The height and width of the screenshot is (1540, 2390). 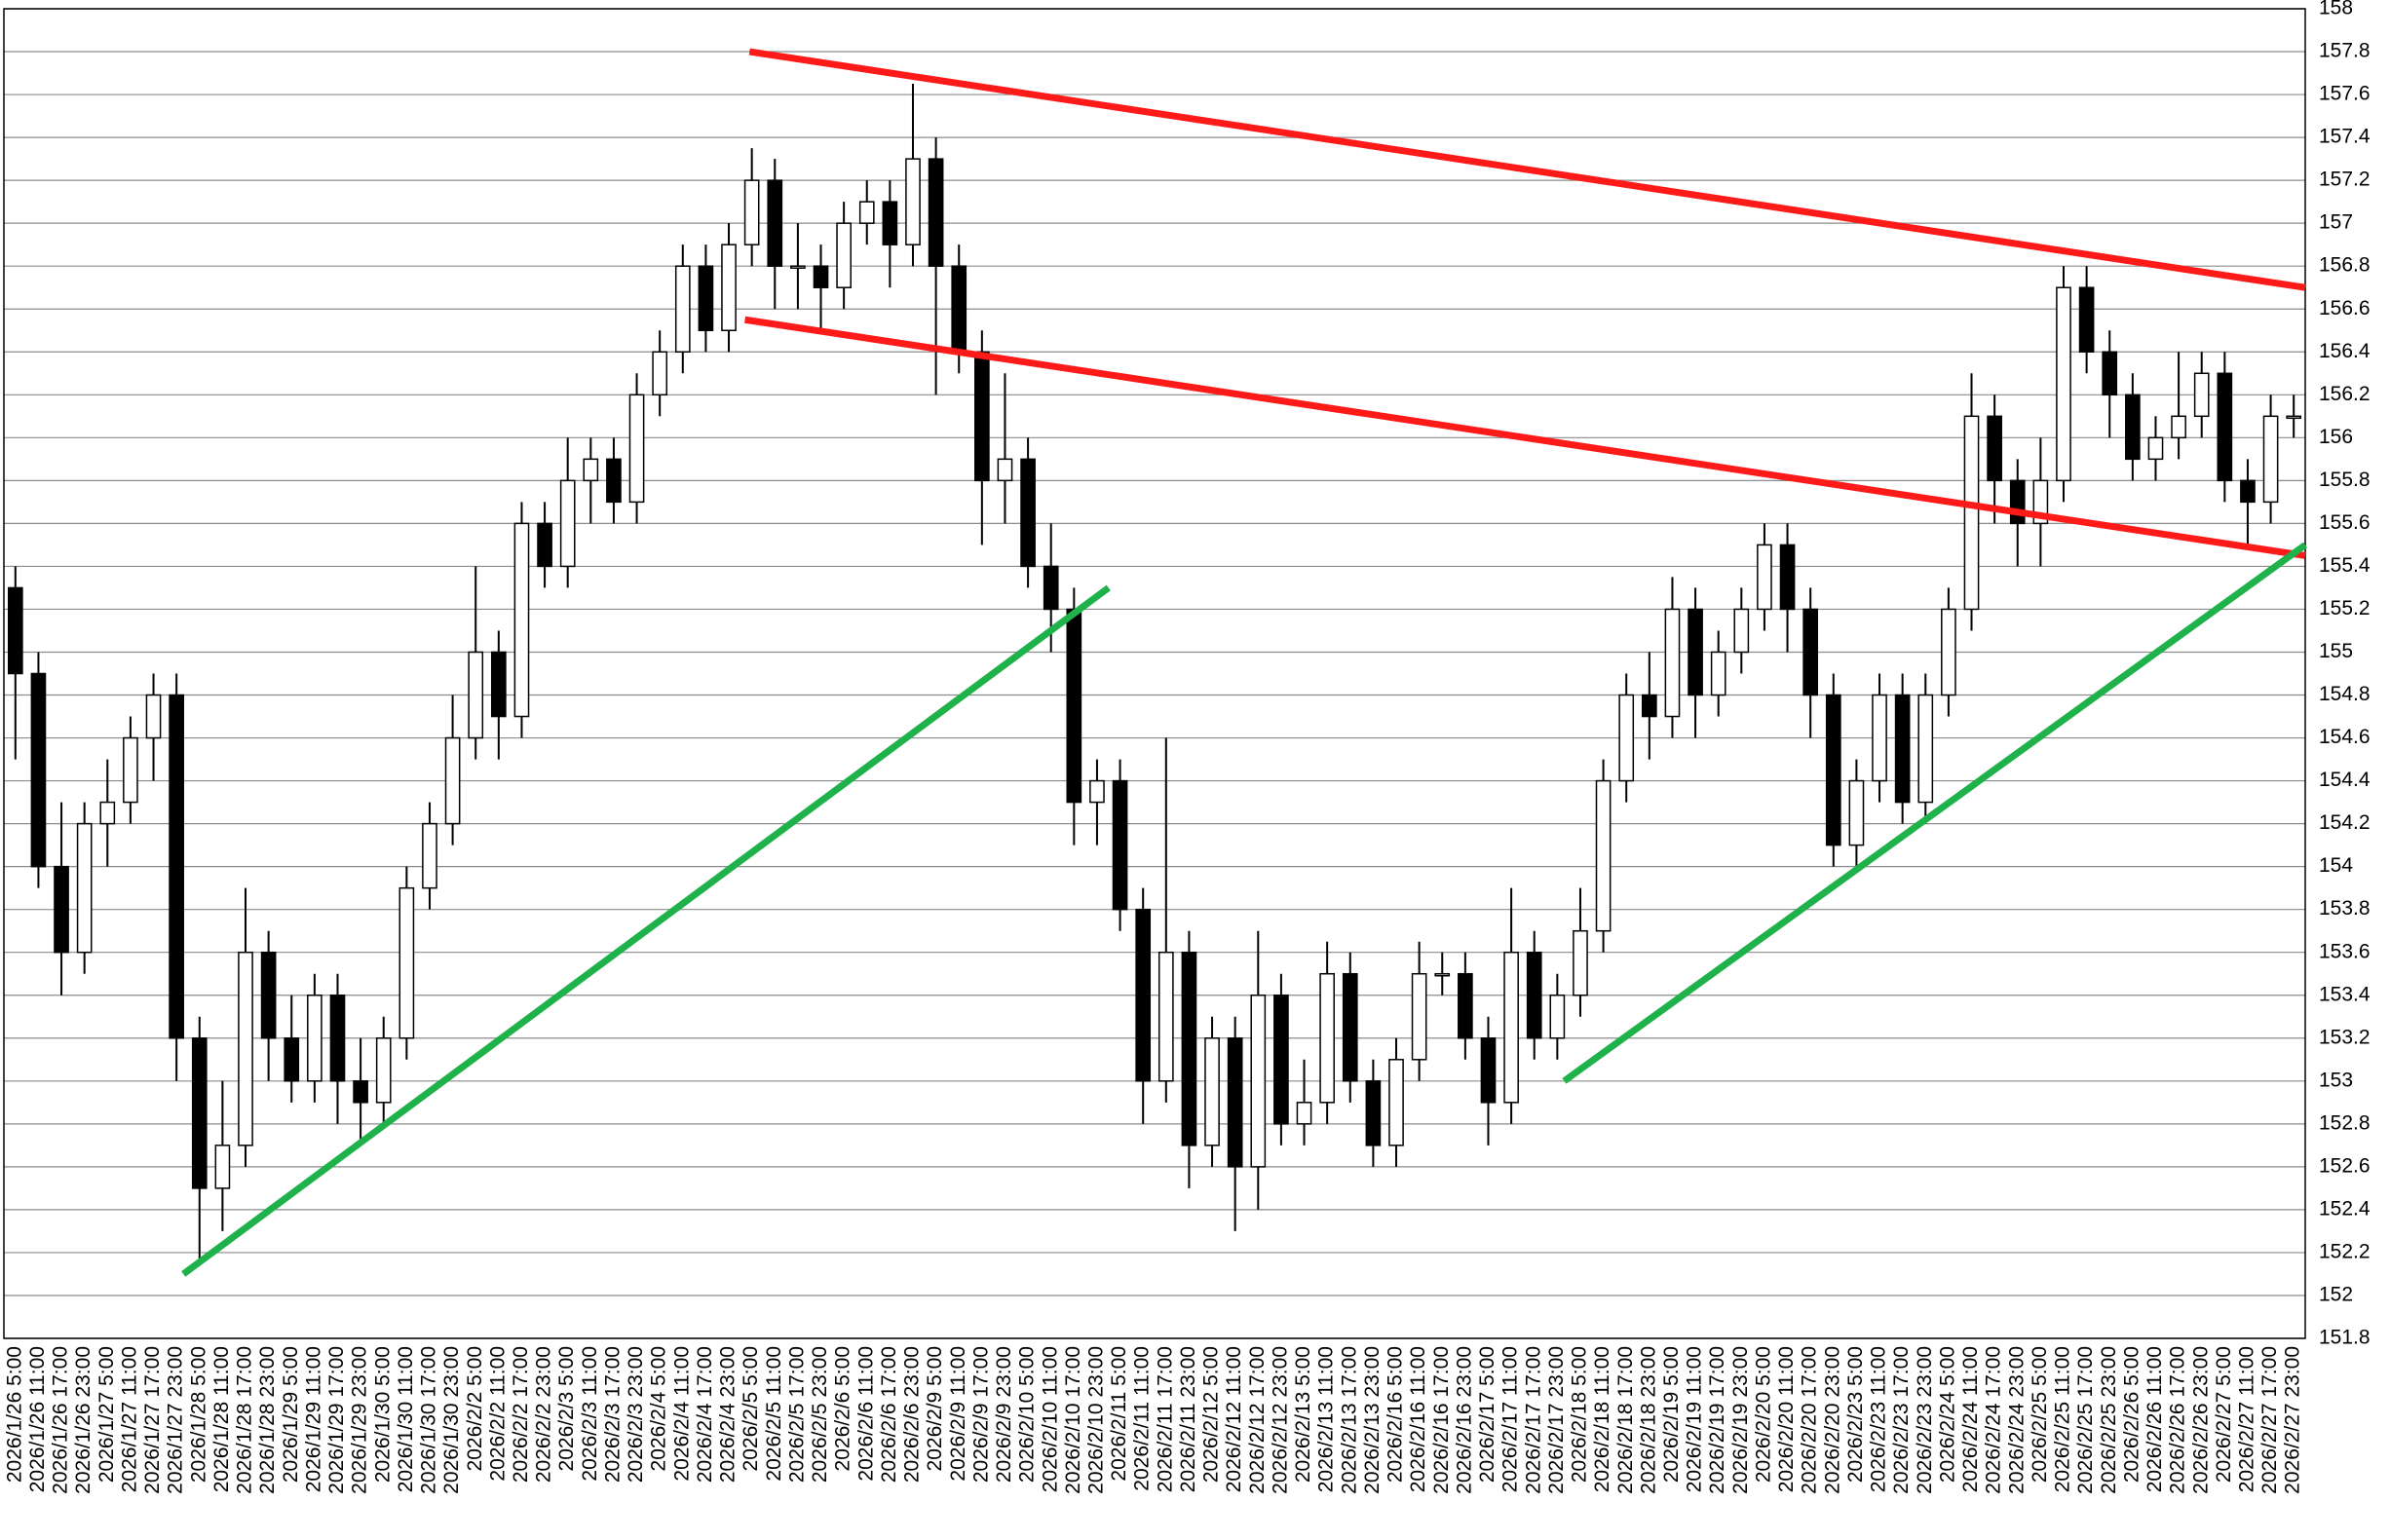 What do you see at coordinates (935, 1408) in the screenshot?
I see `x-tick-label: 2026/2/9 5:00` at bounding box center [935, 1408].